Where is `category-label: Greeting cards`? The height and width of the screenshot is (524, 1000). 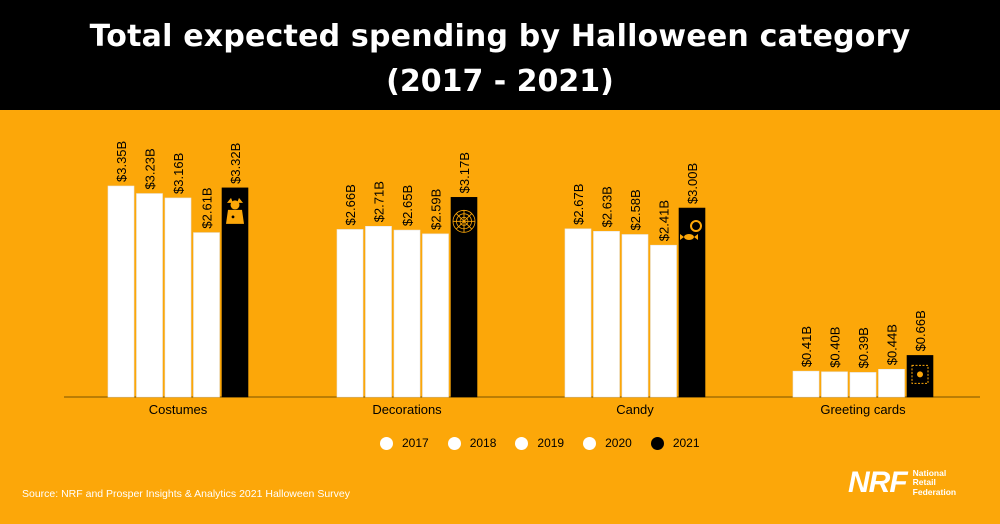
category-label: Greeting cards is located at coordinates (863, 409).